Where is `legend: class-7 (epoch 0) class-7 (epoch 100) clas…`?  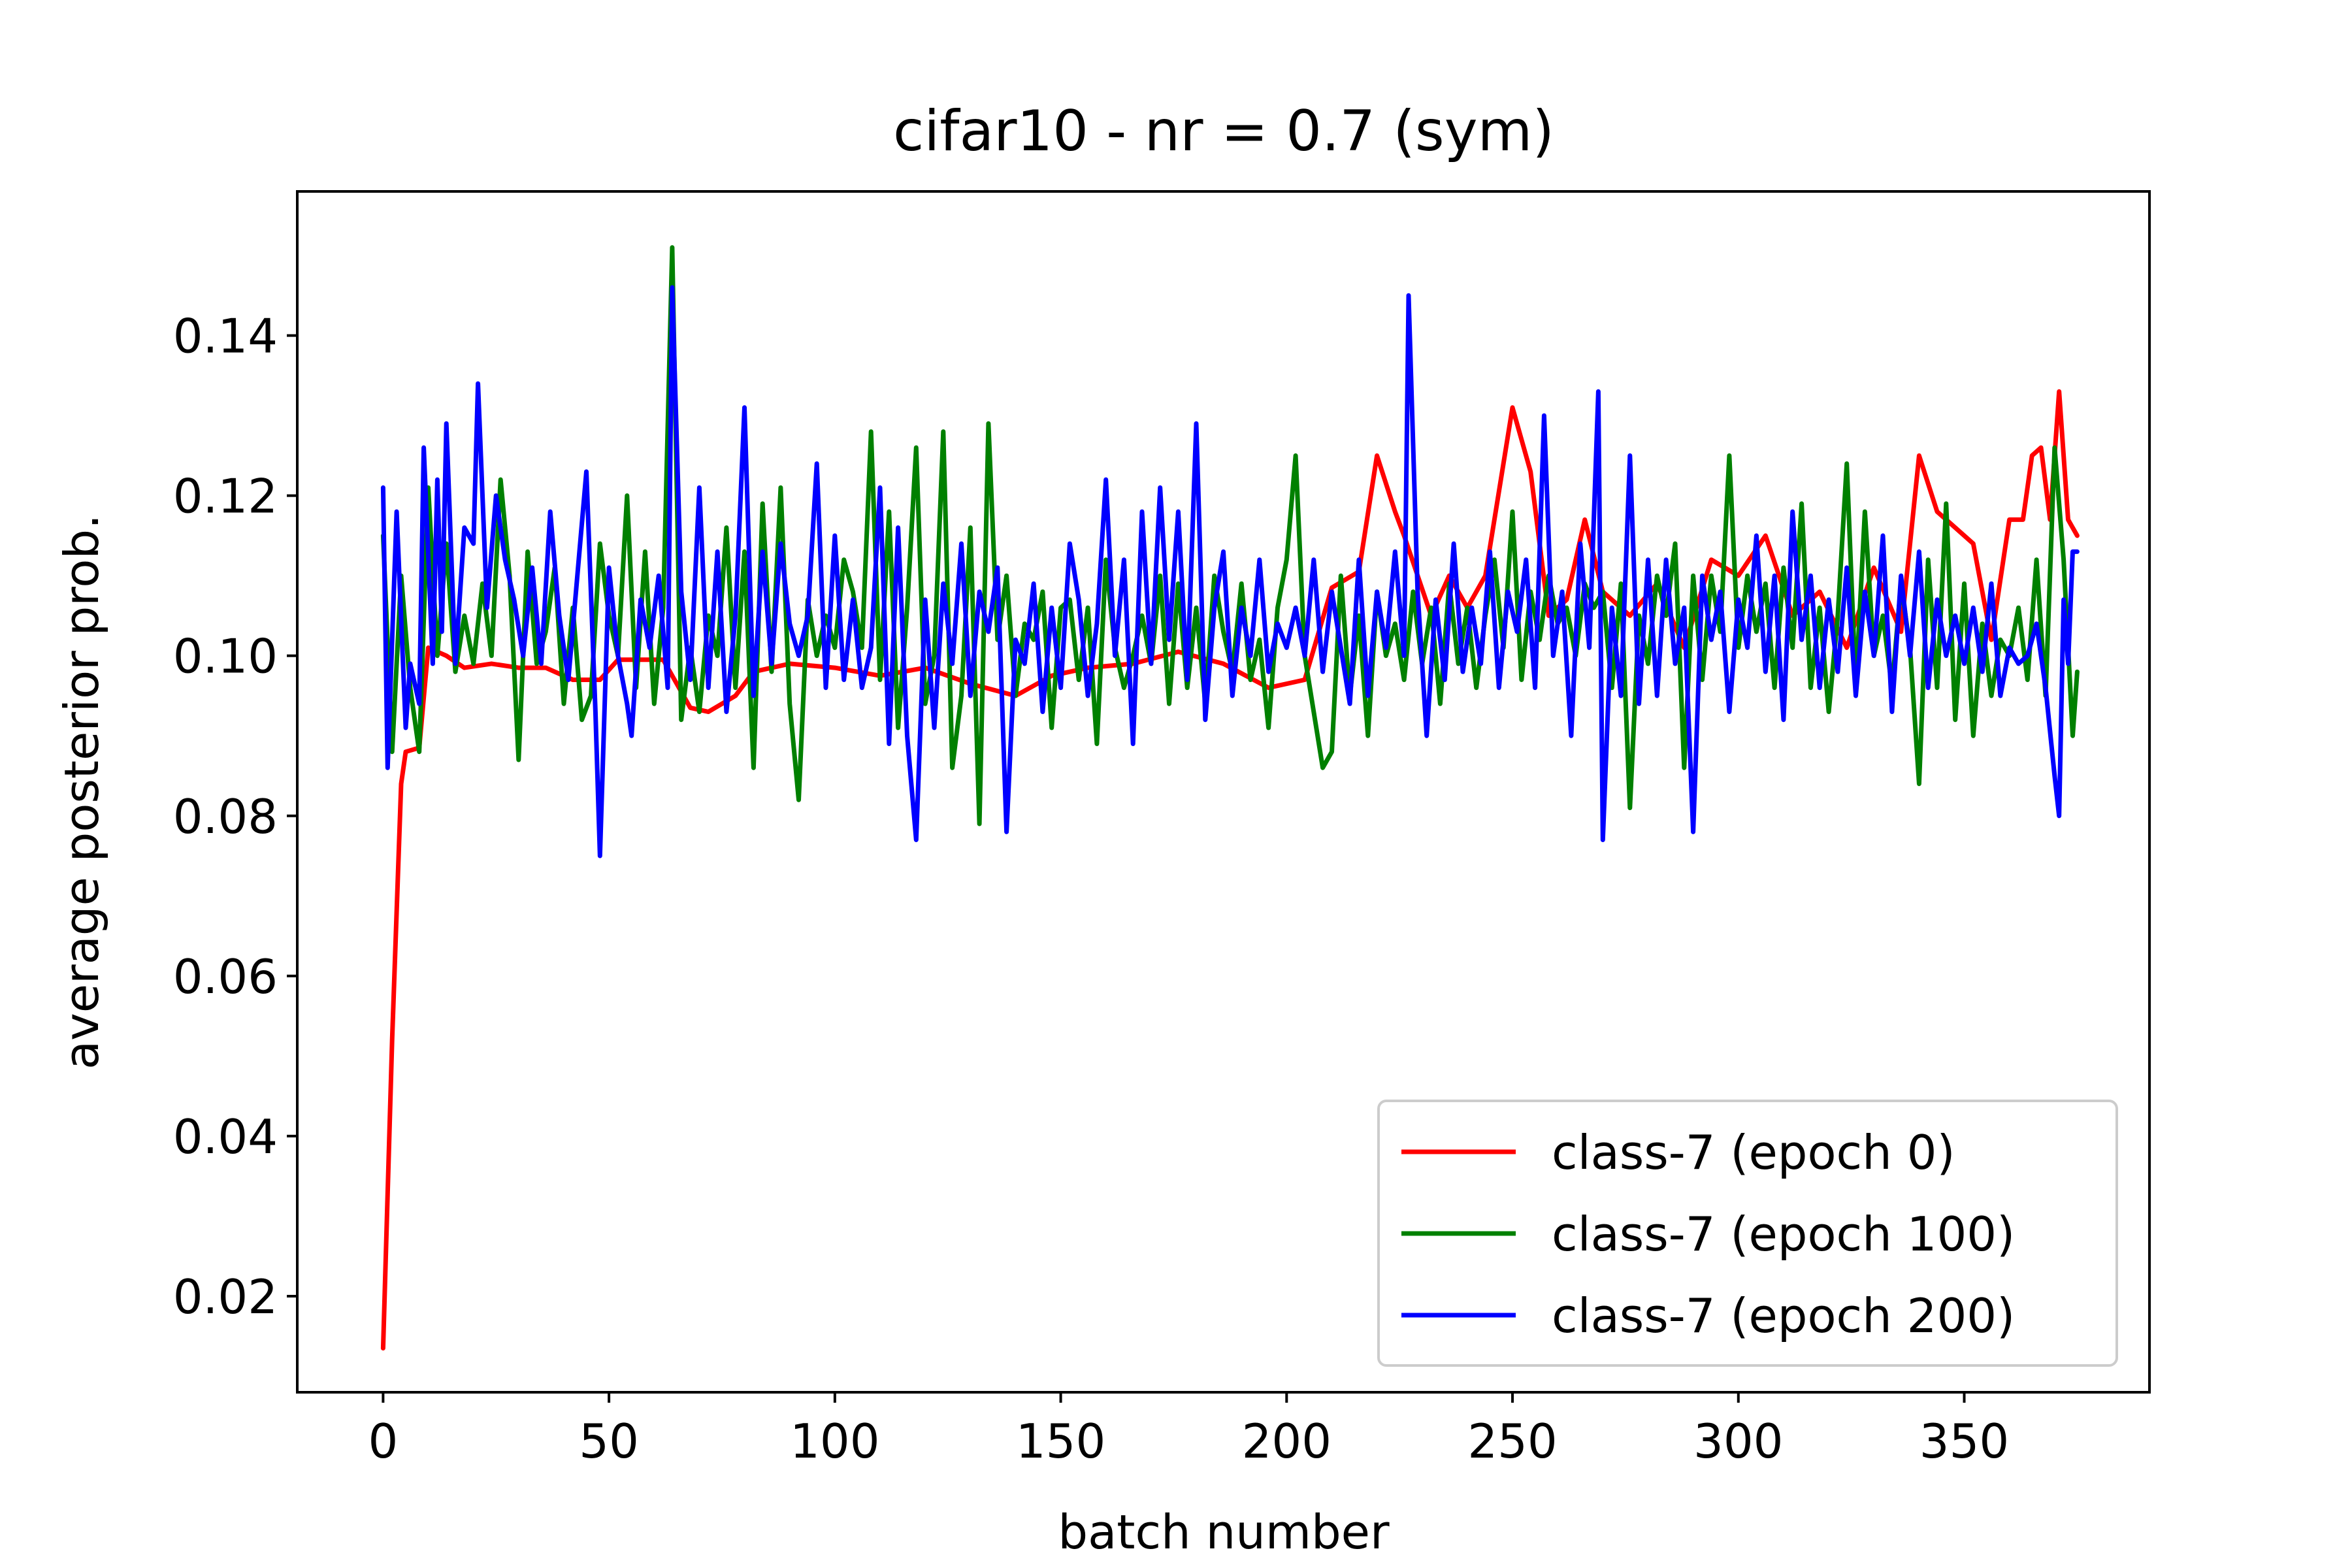 legend: class-7 (epoch 0) class-7 (epoch 100) clas… is located at coordinates (1747, 1233).